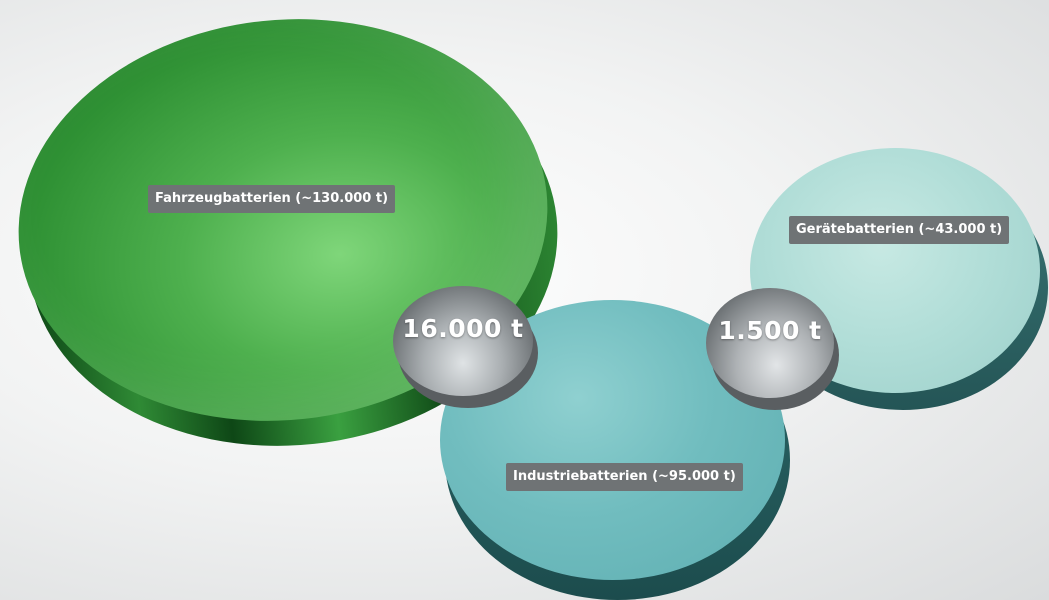  Describe the element at coordinates (272, 199) in the screenshot. I see `vehicle-battery-label: Fahrzeugbatterien (~130.000 t)` at that location.